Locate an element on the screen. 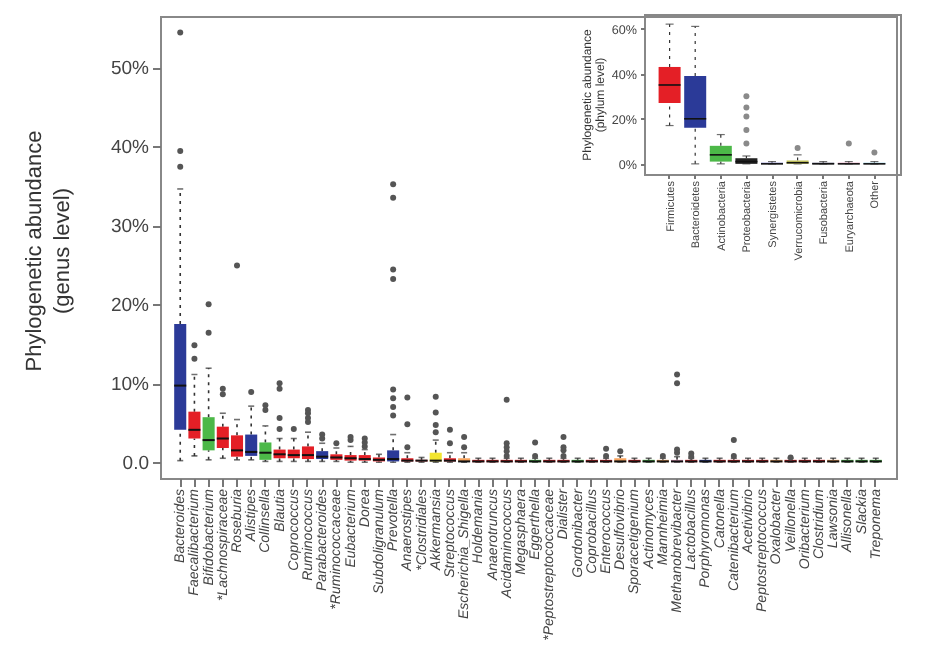 The width and height of the screenshot is (948, 660). y-tick-label: 10% is located at coordinates (130, 385).